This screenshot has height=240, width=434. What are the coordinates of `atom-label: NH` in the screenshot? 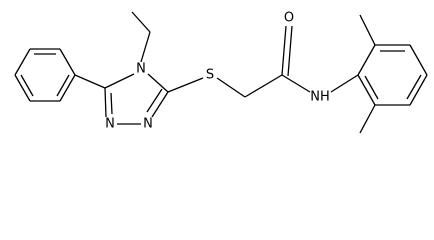 It's located at (320, 97).